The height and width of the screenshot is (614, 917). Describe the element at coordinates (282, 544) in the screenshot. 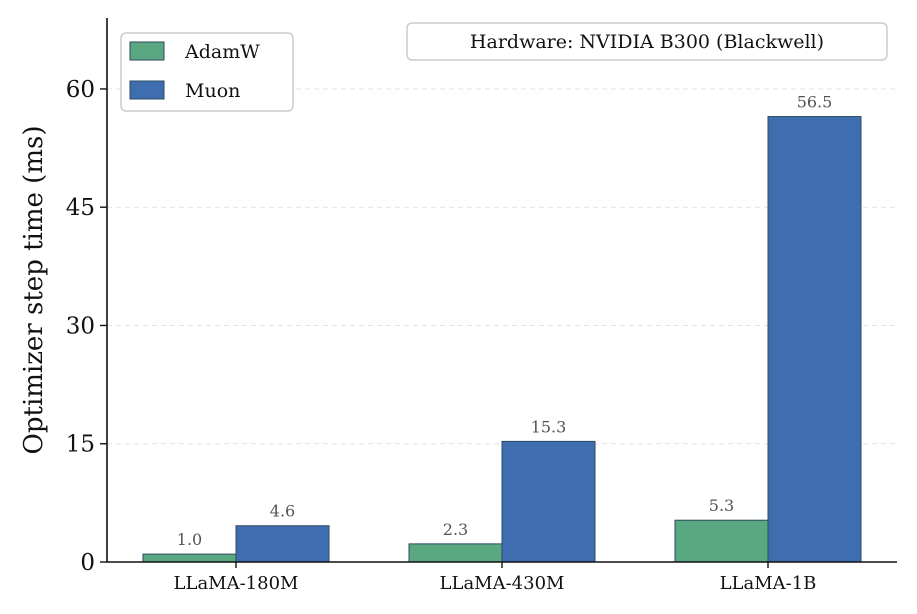

I see `bar-muon-llama-180m` at that location.